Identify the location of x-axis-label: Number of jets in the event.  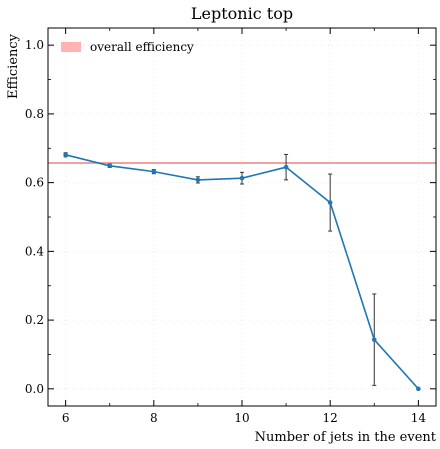
(346, 437).